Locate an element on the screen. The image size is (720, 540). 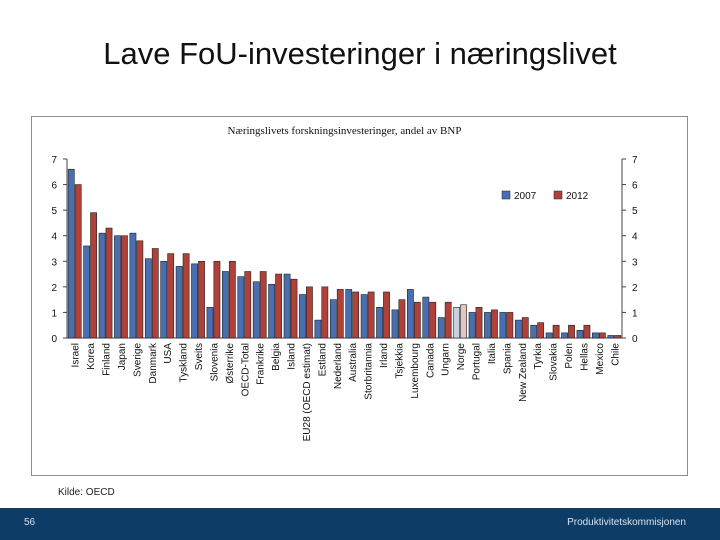
x-tick-label: Irland is located at coordinates (384, 355).